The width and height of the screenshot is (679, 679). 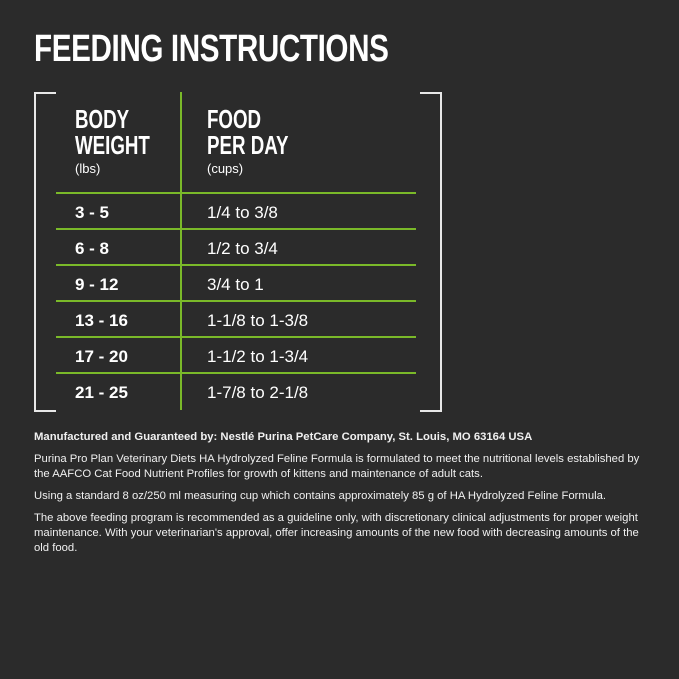 I want to click on weight-cell: 17 - 20, so click(x=101, y=356).